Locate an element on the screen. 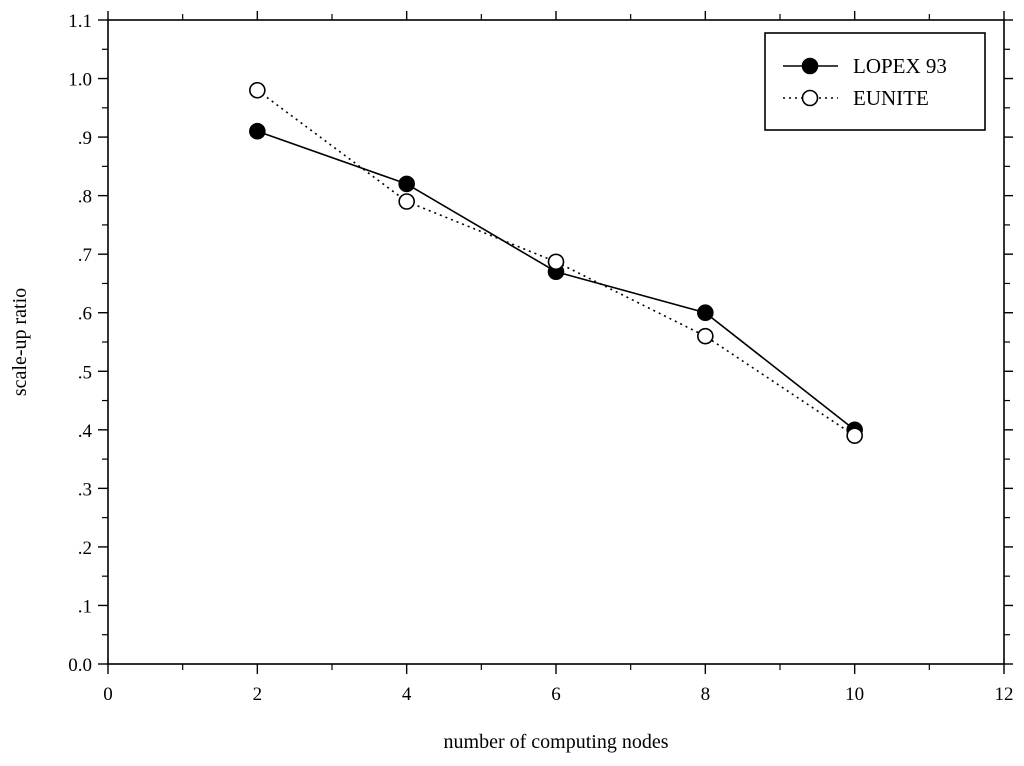  x-tick-label: 6 is located at coordinates (556, 694).